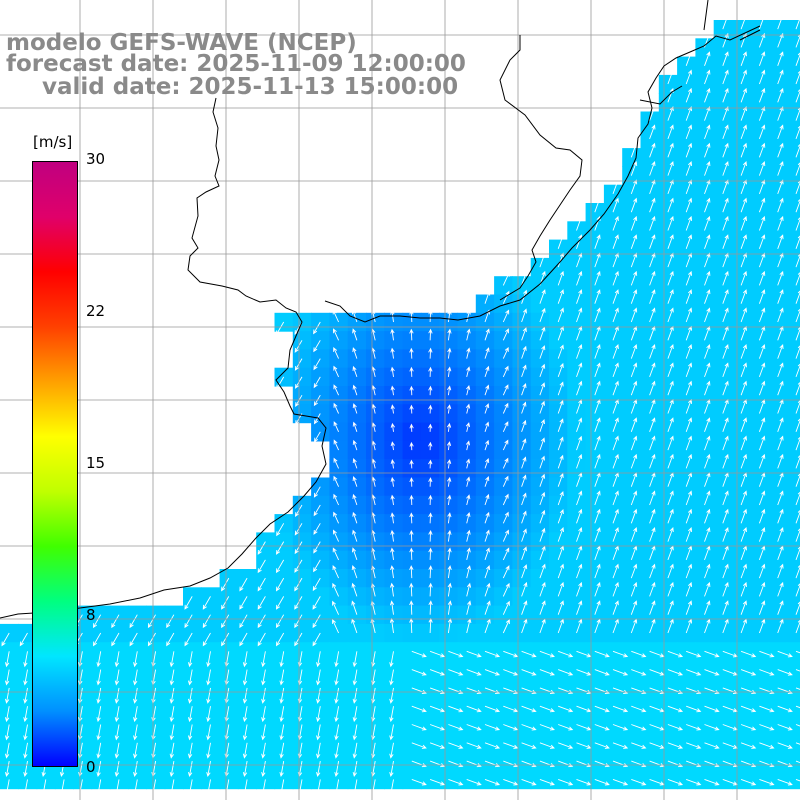  I want to click on colorbar-tick: 30, so click(96, 159).